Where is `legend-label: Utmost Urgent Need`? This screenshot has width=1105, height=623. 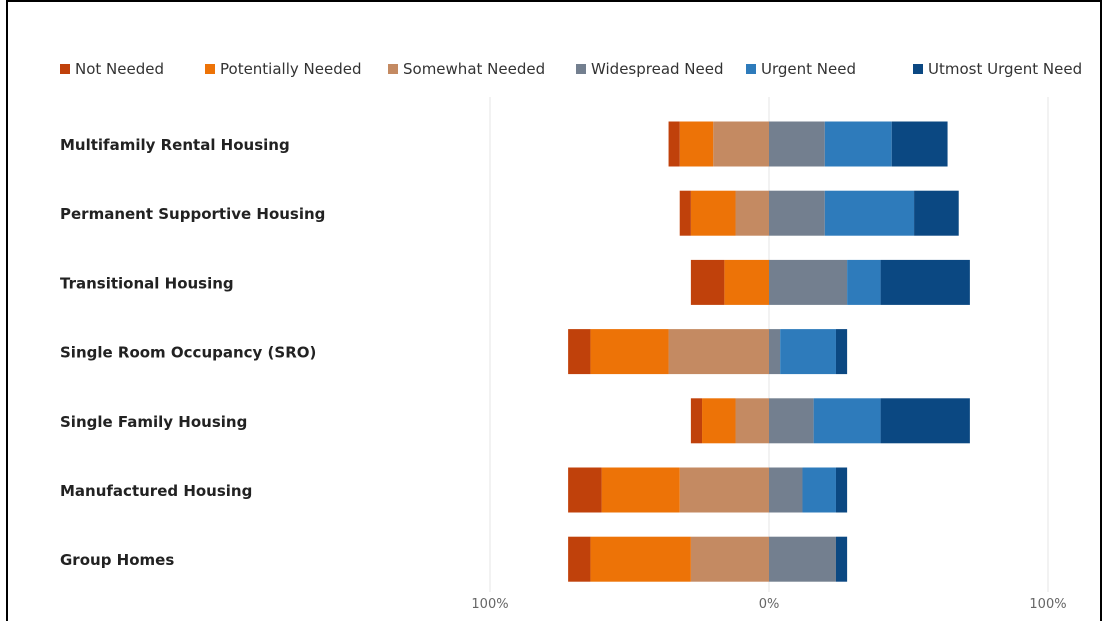 legend-label: Utmost Urgent Need is located at coordinates (1005, 69).